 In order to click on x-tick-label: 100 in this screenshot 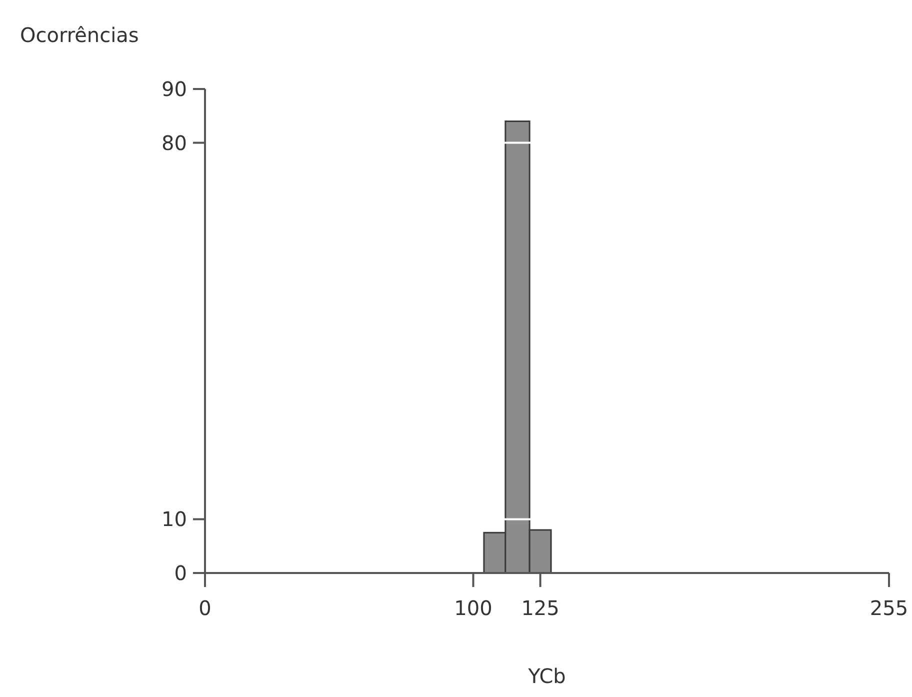, I will do `click(473, 608)`.